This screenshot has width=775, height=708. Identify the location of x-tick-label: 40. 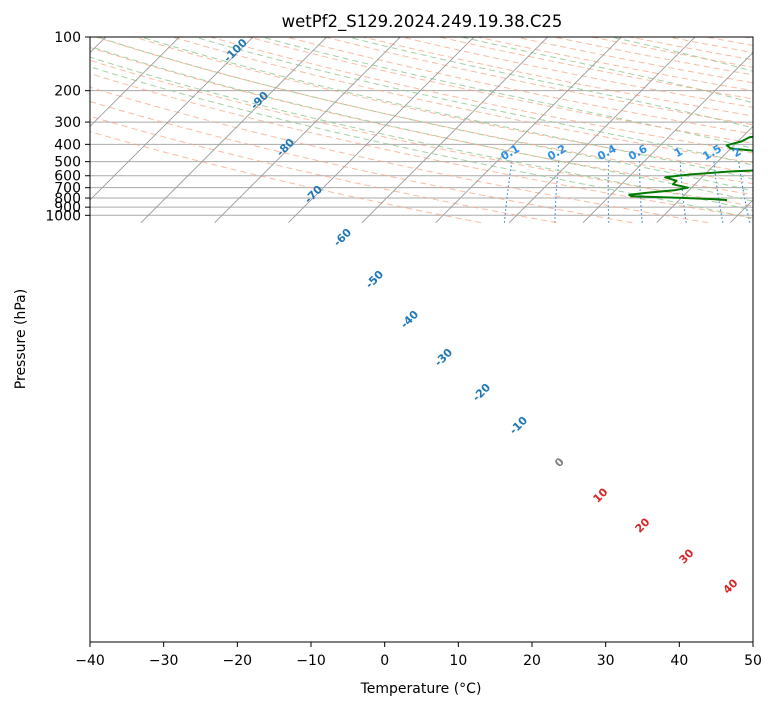
(679, 661).